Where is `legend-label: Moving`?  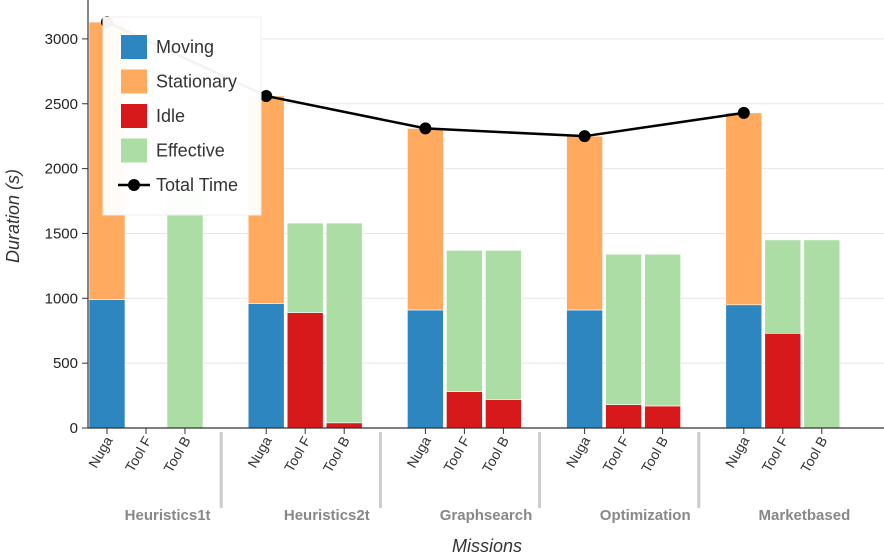
legend-label: Moving is located at coordinates (185, 47).